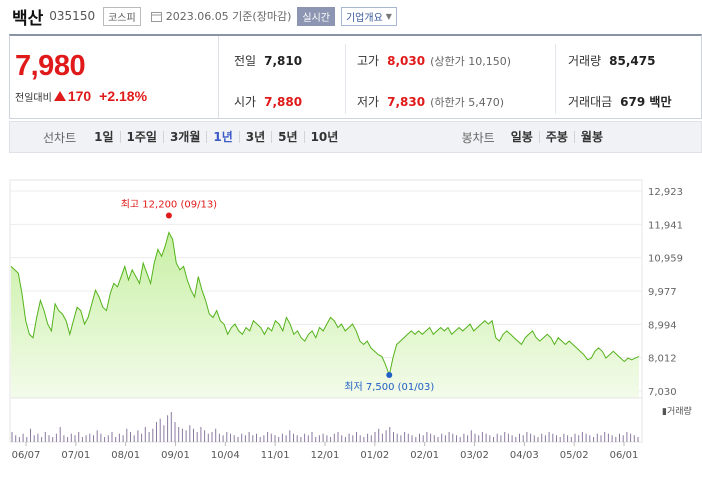 This screenshot has height=481, width=702. I want to click on open-label: 시가, so click(245, 102).